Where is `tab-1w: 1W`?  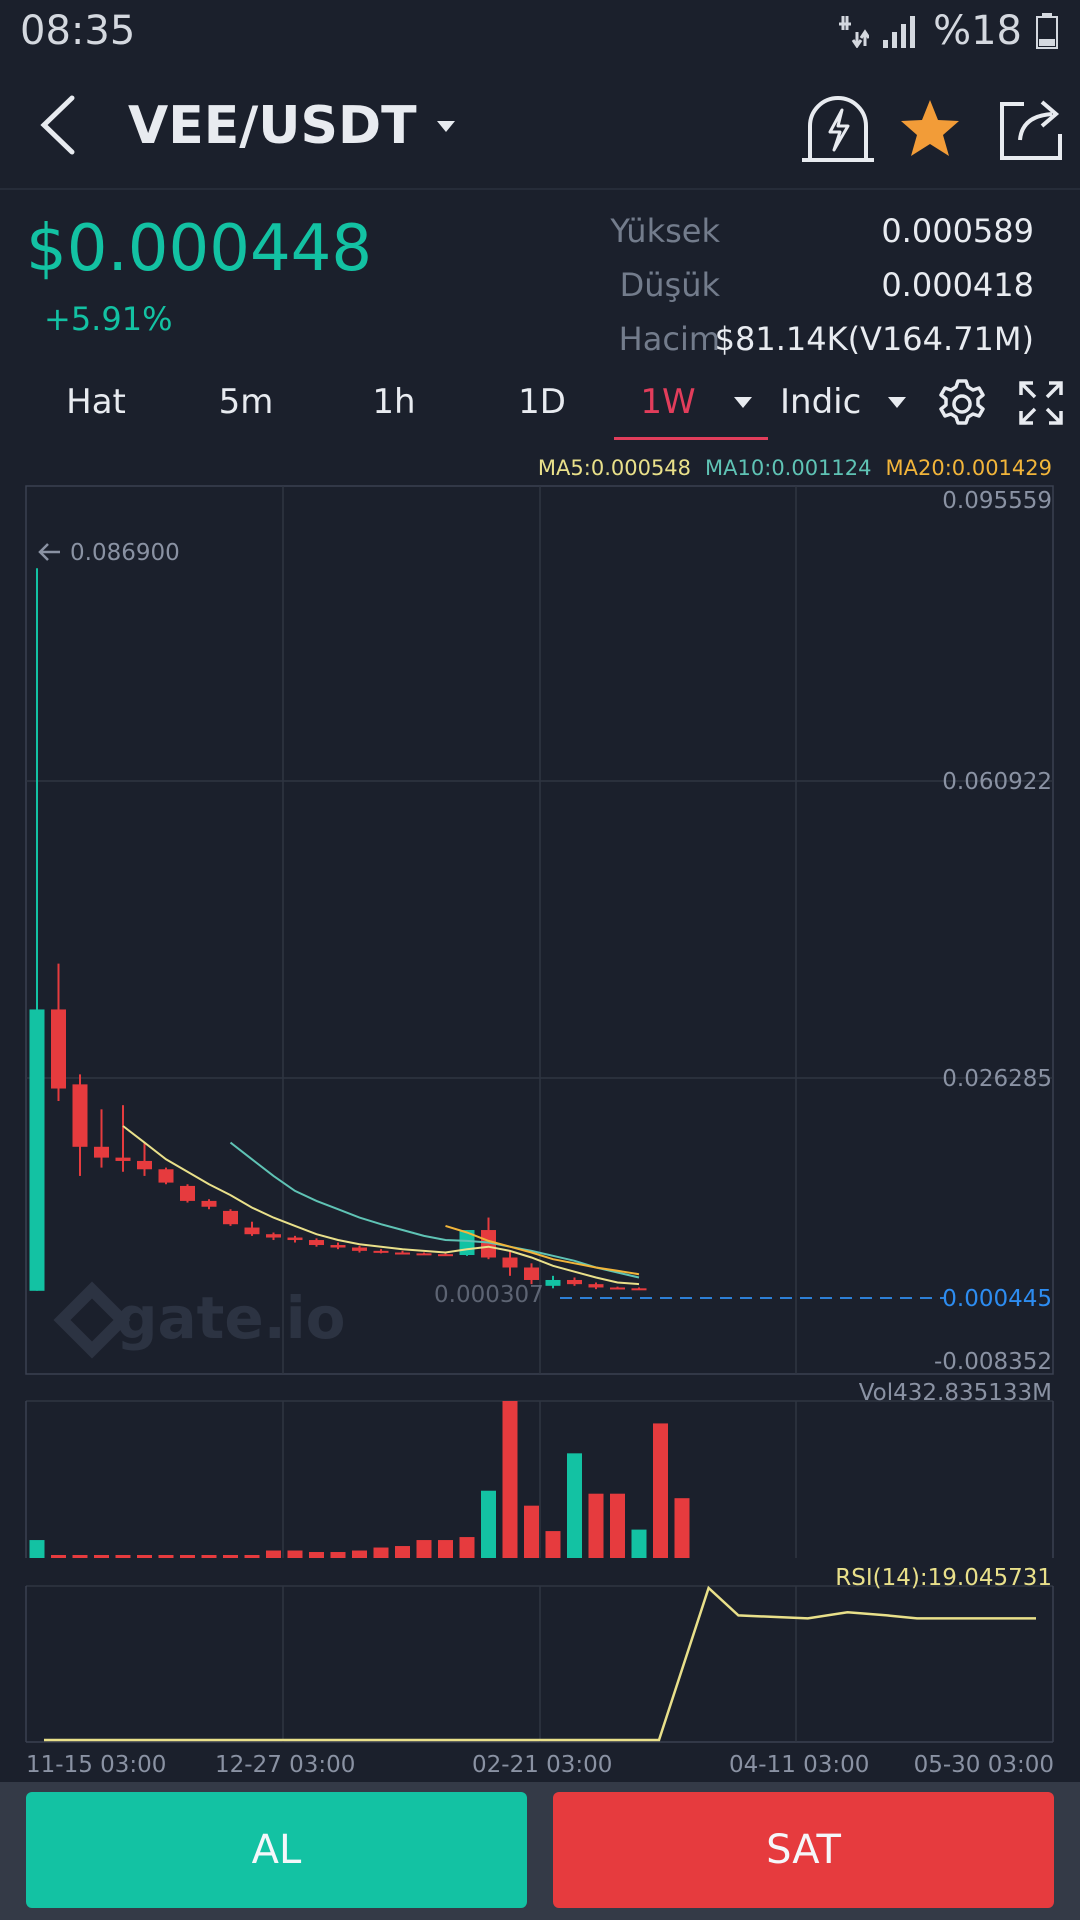
tab-1w: 1W is located at coordinates (668, 402).